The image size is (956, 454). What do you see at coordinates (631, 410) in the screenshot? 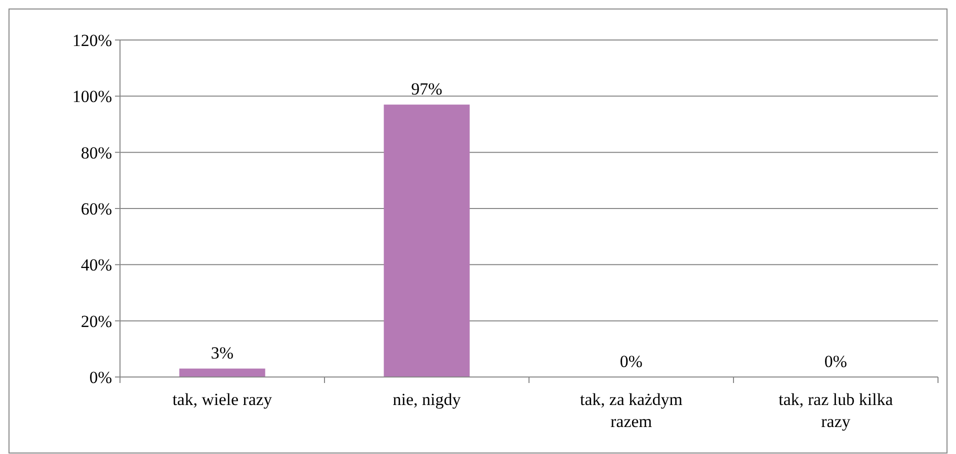
I see `x-tick-label: tak, za każdym razem` at bounding box center [631, 410].